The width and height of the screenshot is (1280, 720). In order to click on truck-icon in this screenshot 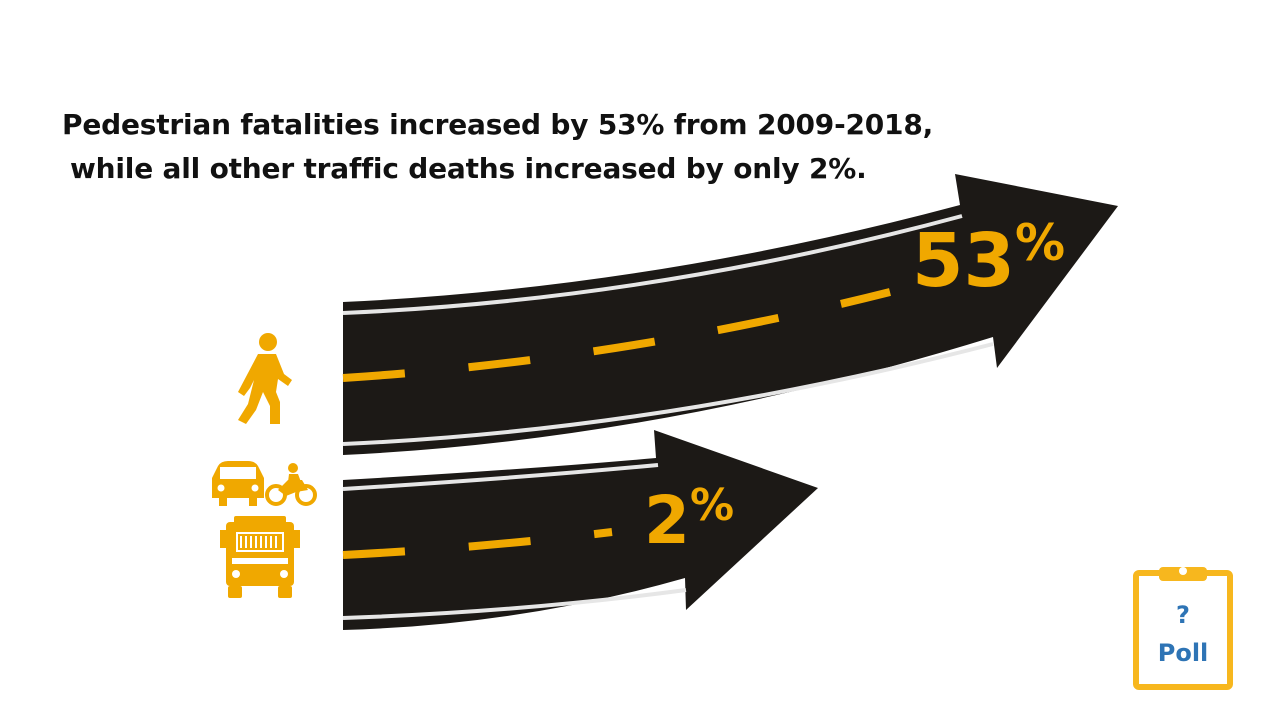, I will do `click(260, 557)`.